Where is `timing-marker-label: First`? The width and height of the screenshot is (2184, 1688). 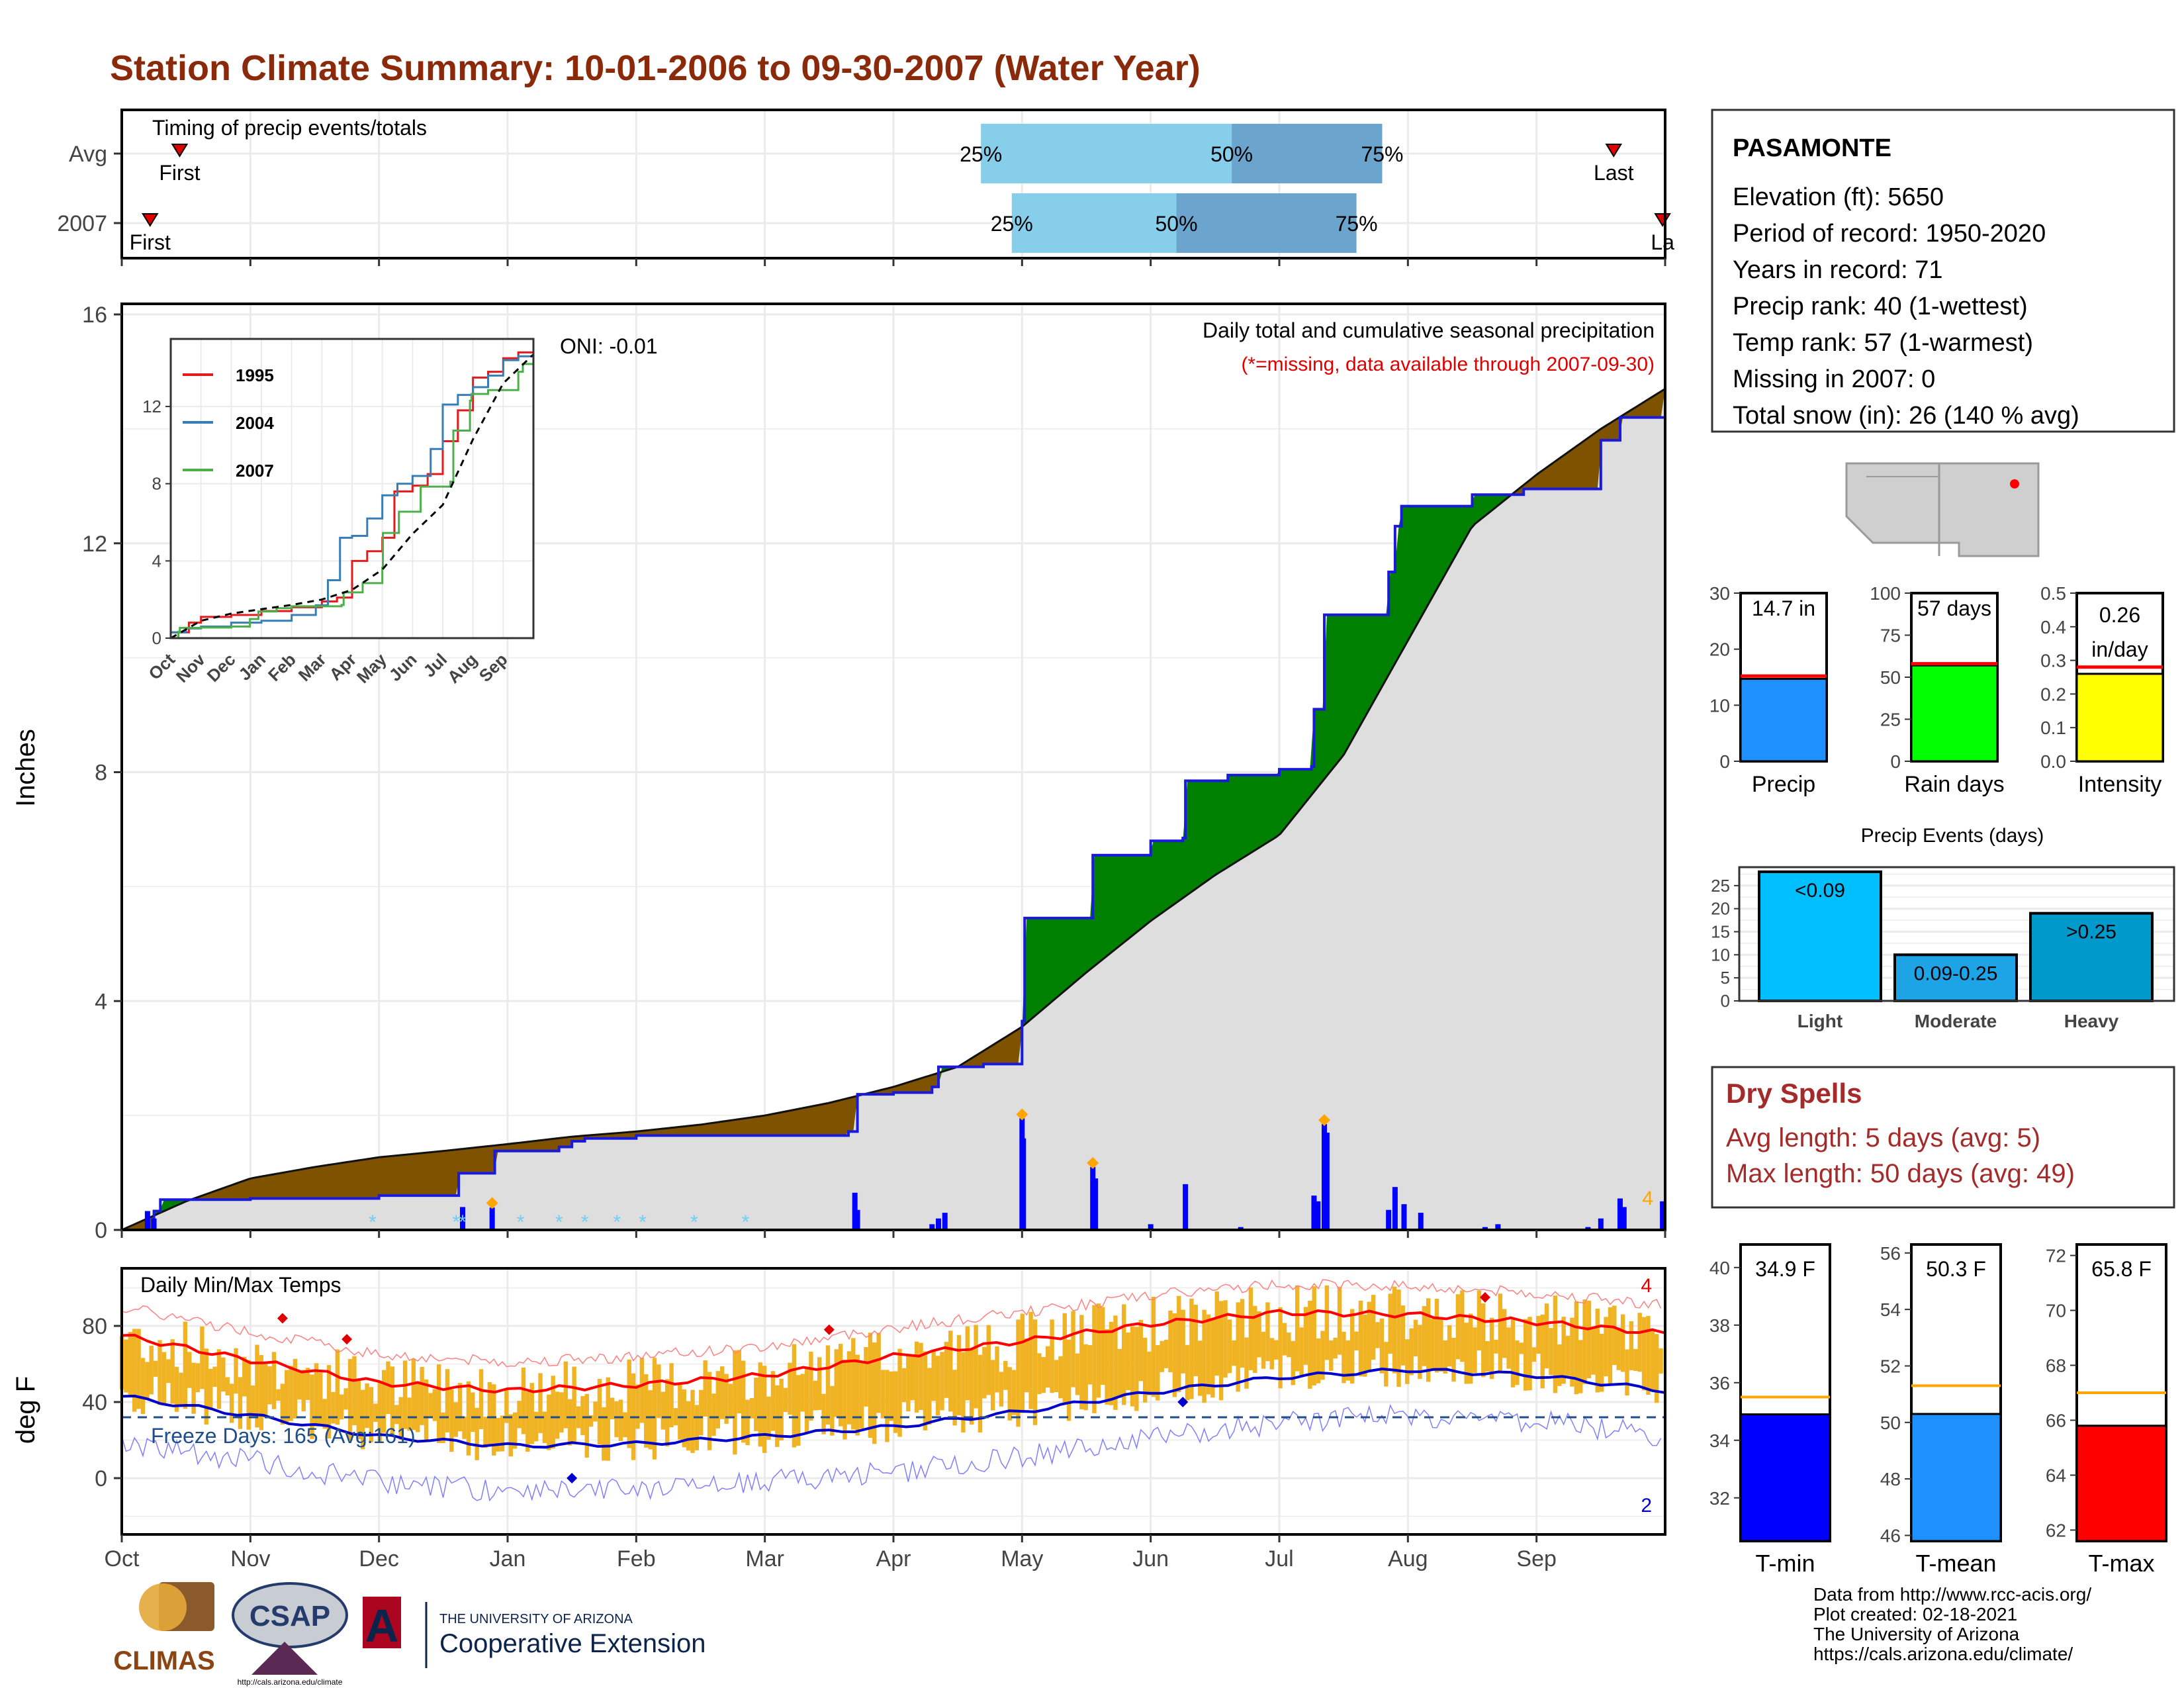
timing-marker-label: First is located at coordinates (150, 242).